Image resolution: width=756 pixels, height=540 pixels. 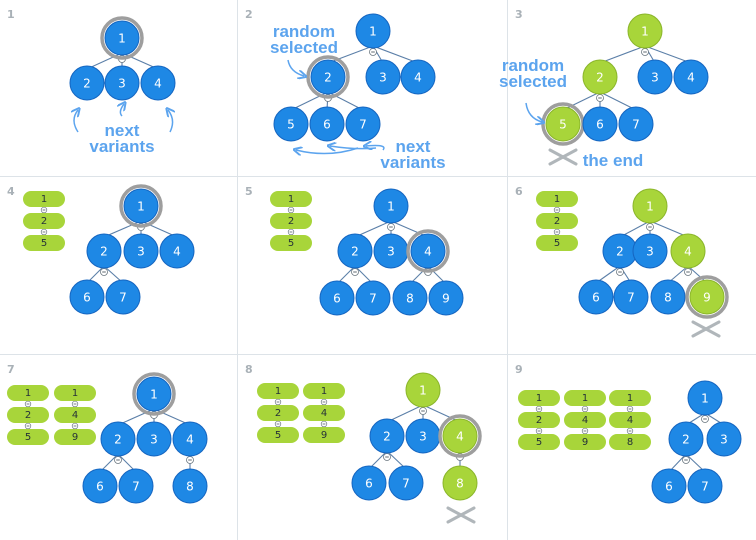 I want to click on panel-number: 9, so click(x=519, y=369).